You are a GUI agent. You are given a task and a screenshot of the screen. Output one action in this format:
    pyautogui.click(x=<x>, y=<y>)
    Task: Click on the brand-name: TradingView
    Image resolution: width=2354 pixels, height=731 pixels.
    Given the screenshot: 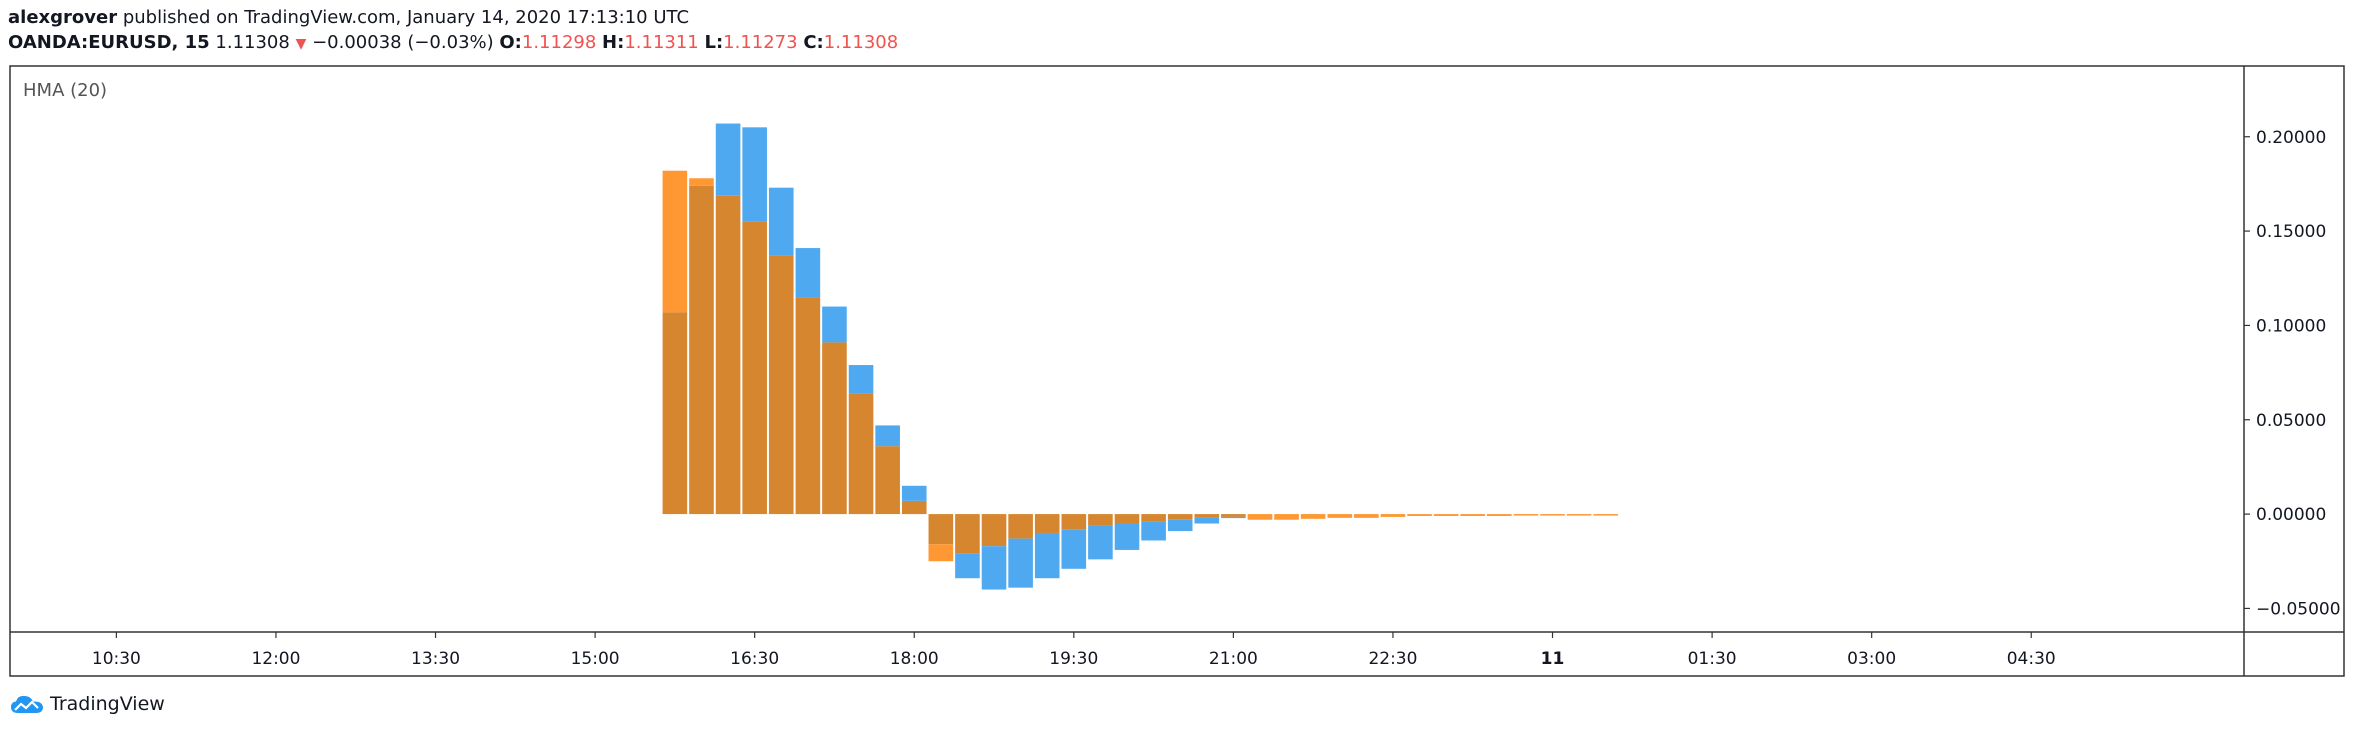 What is the action you would take?
    pyautogui.click(x=107, y=704)
    